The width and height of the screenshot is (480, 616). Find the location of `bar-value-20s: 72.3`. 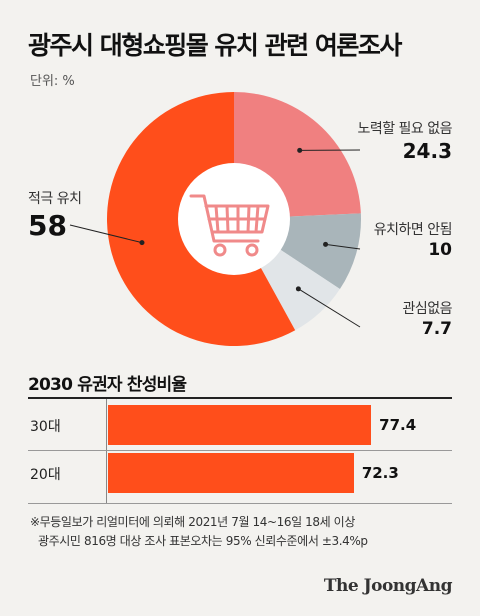

bar-value-20s: 72.3 is located at coordinates (380, 473).